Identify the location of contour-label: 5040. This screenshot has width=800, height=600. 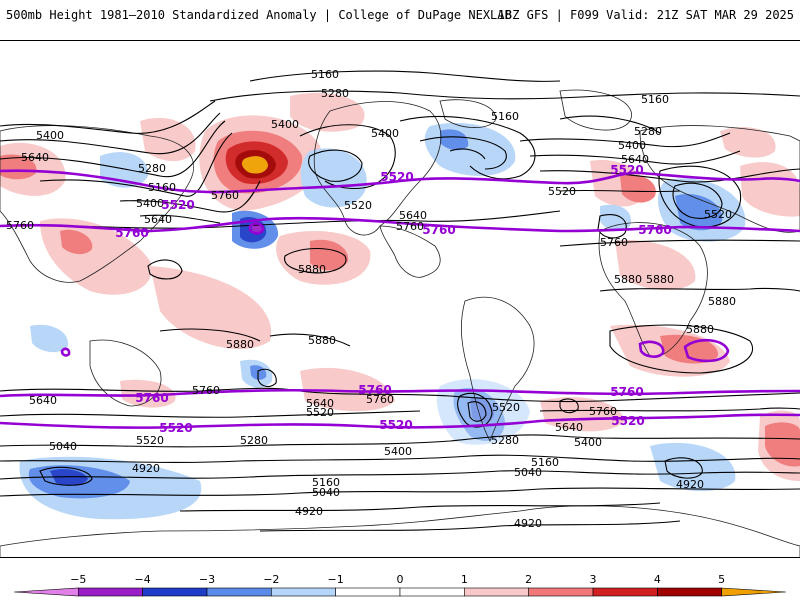
(528, 472).